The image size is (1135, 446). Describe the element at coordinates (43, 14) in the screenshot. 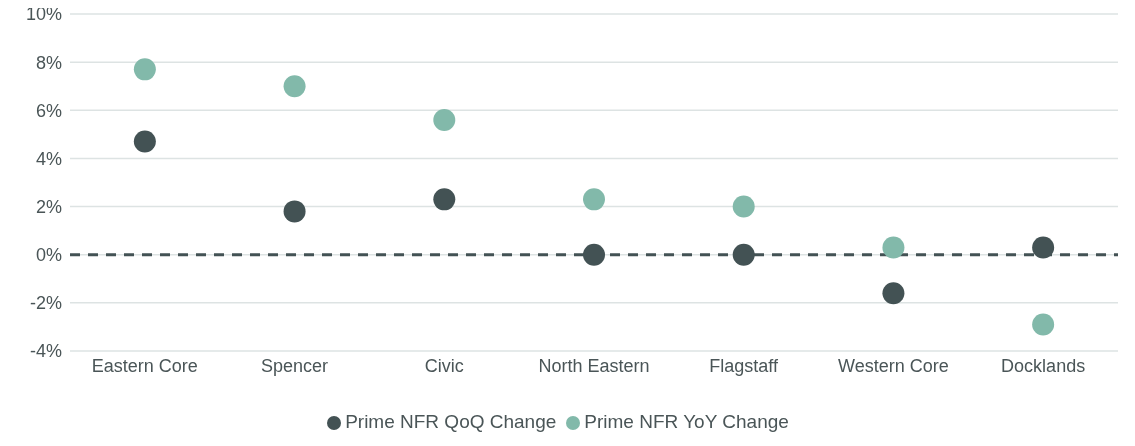

I see `y-tick-label: 10%` at that location.